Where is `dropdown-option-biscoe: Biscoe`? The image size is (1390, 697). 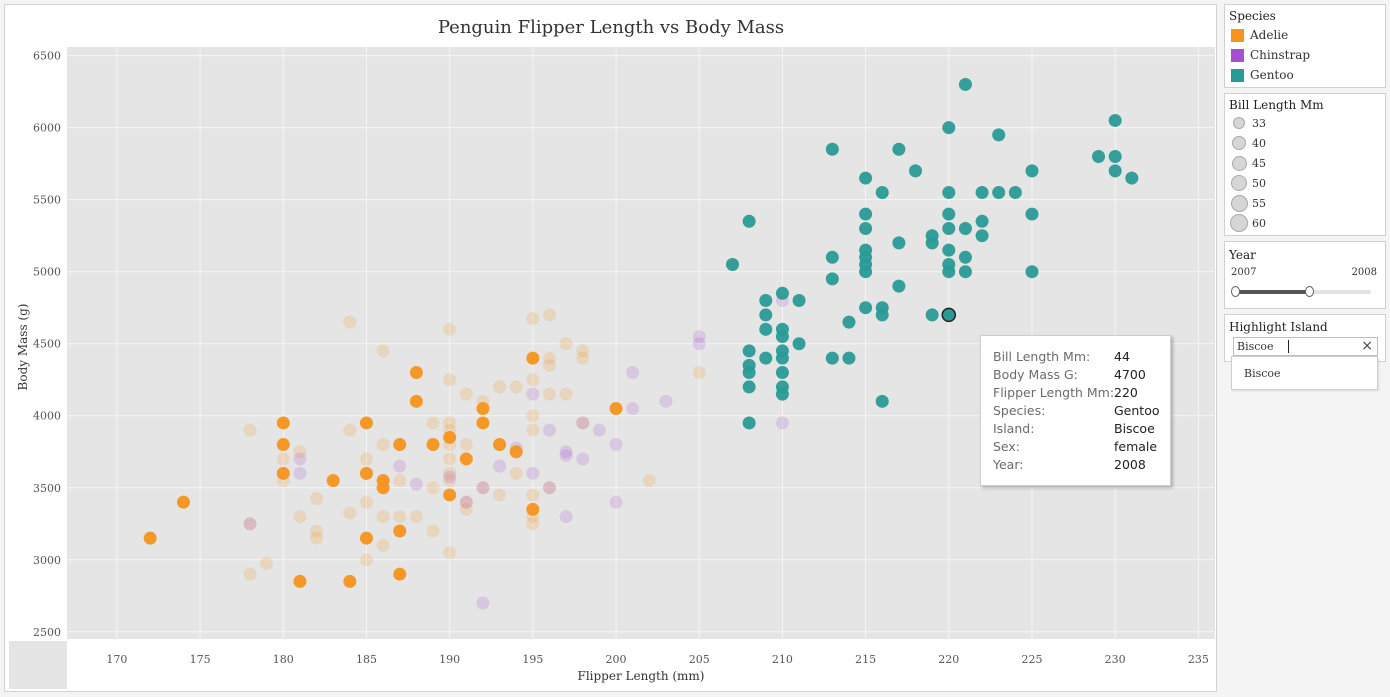 dropdown-option-biscoe: Biscoe is located at coordinates (1262, 373).